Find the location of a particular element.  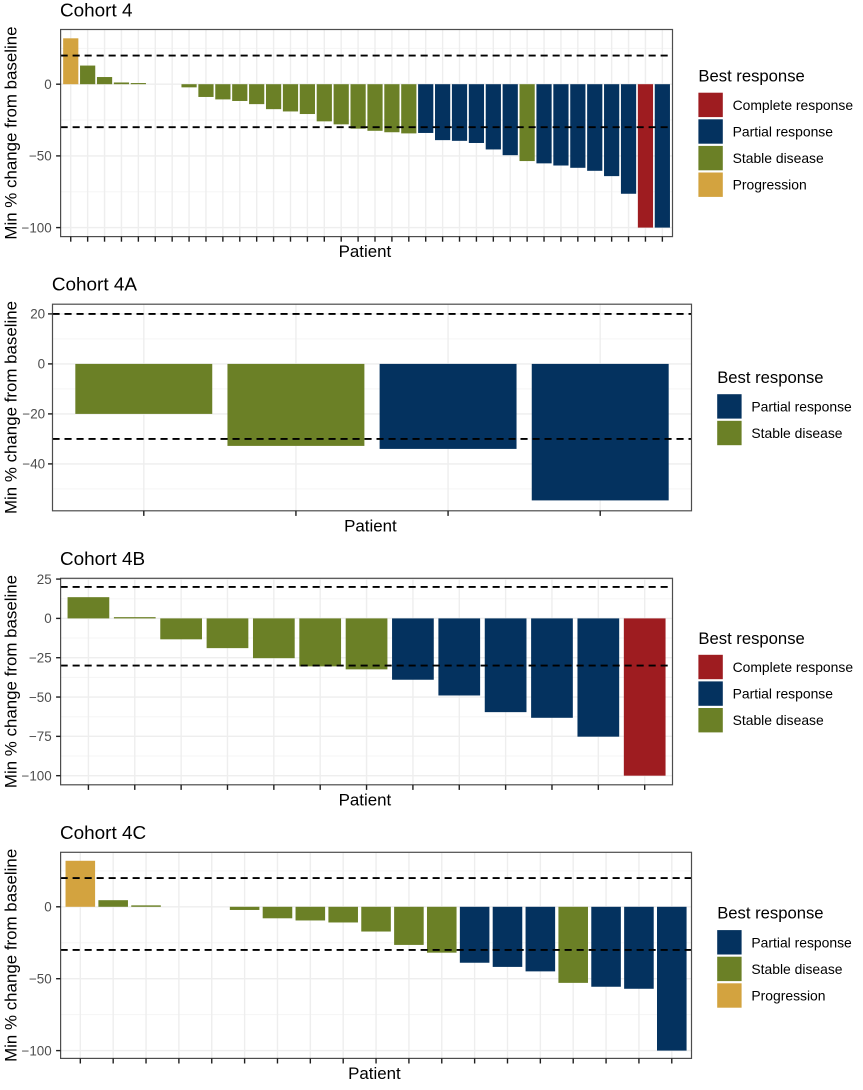

svg-text: Cohort 4C is located at coordinates (103, 833).